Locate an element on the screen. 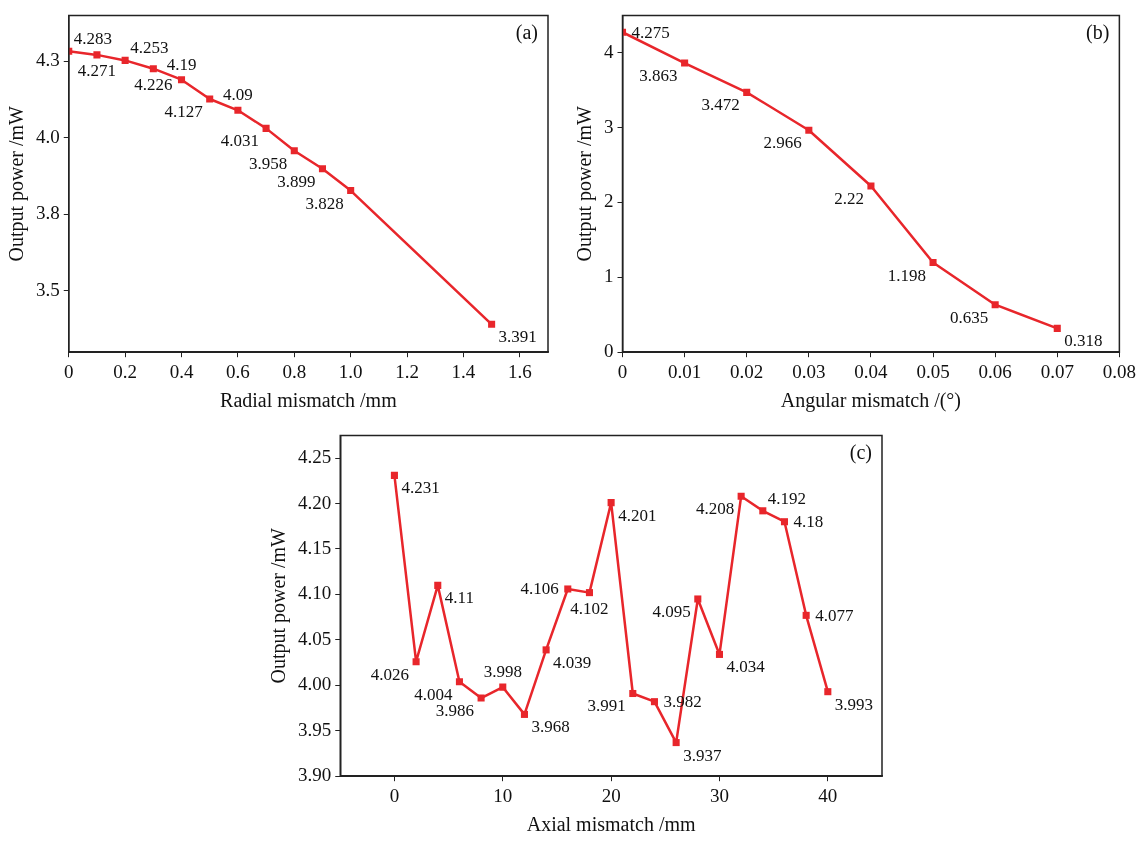  data-label: 3.958 is located at coordinates (268, 163).